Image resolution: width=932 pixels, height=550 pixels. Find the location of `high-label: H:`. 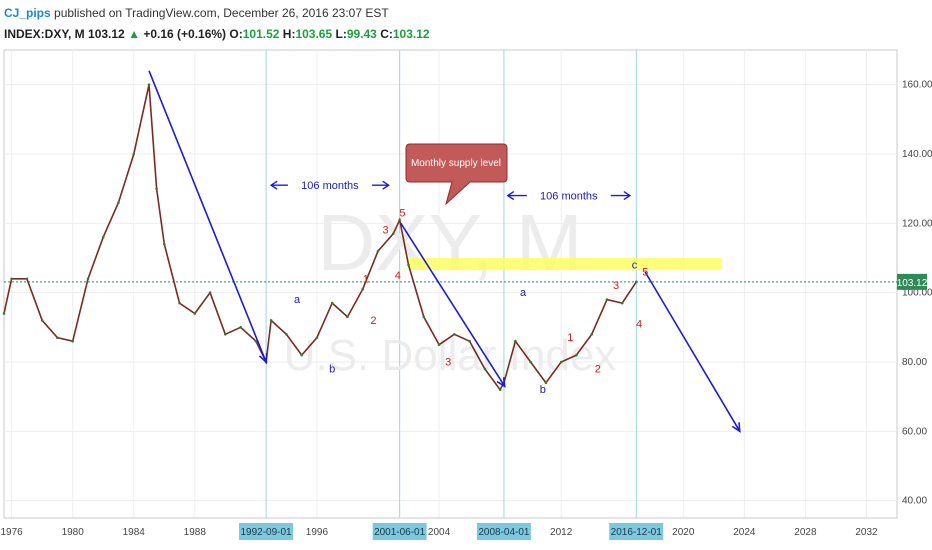

high-label: H: is located at coordinates (289, 34).